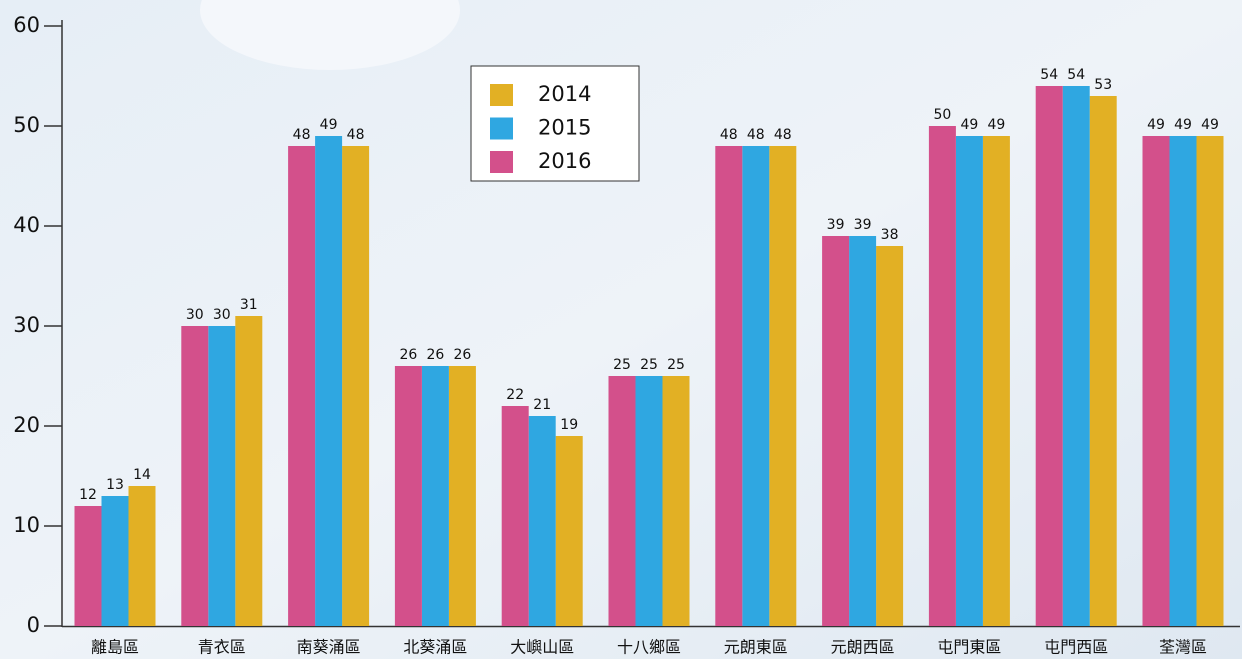  What do you see at coordinates (33, 625) in the screenshot?
I see `y-tick-label: 0` at bounding box center [33, 625].